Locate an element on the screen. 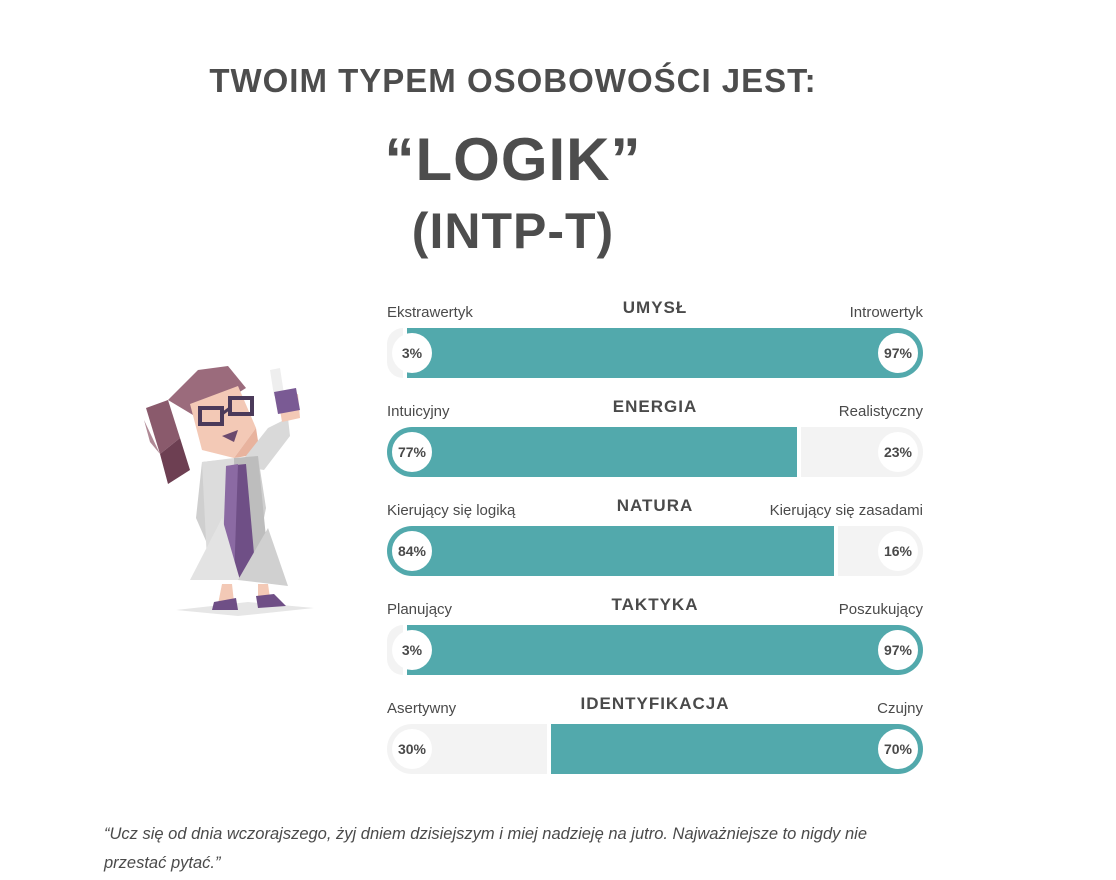 This screenshot has height=880, width=1116. scale-energy: ENERGIA Intuicyjny Realistyczny 77% 23% is located at coordinates (655, 444).